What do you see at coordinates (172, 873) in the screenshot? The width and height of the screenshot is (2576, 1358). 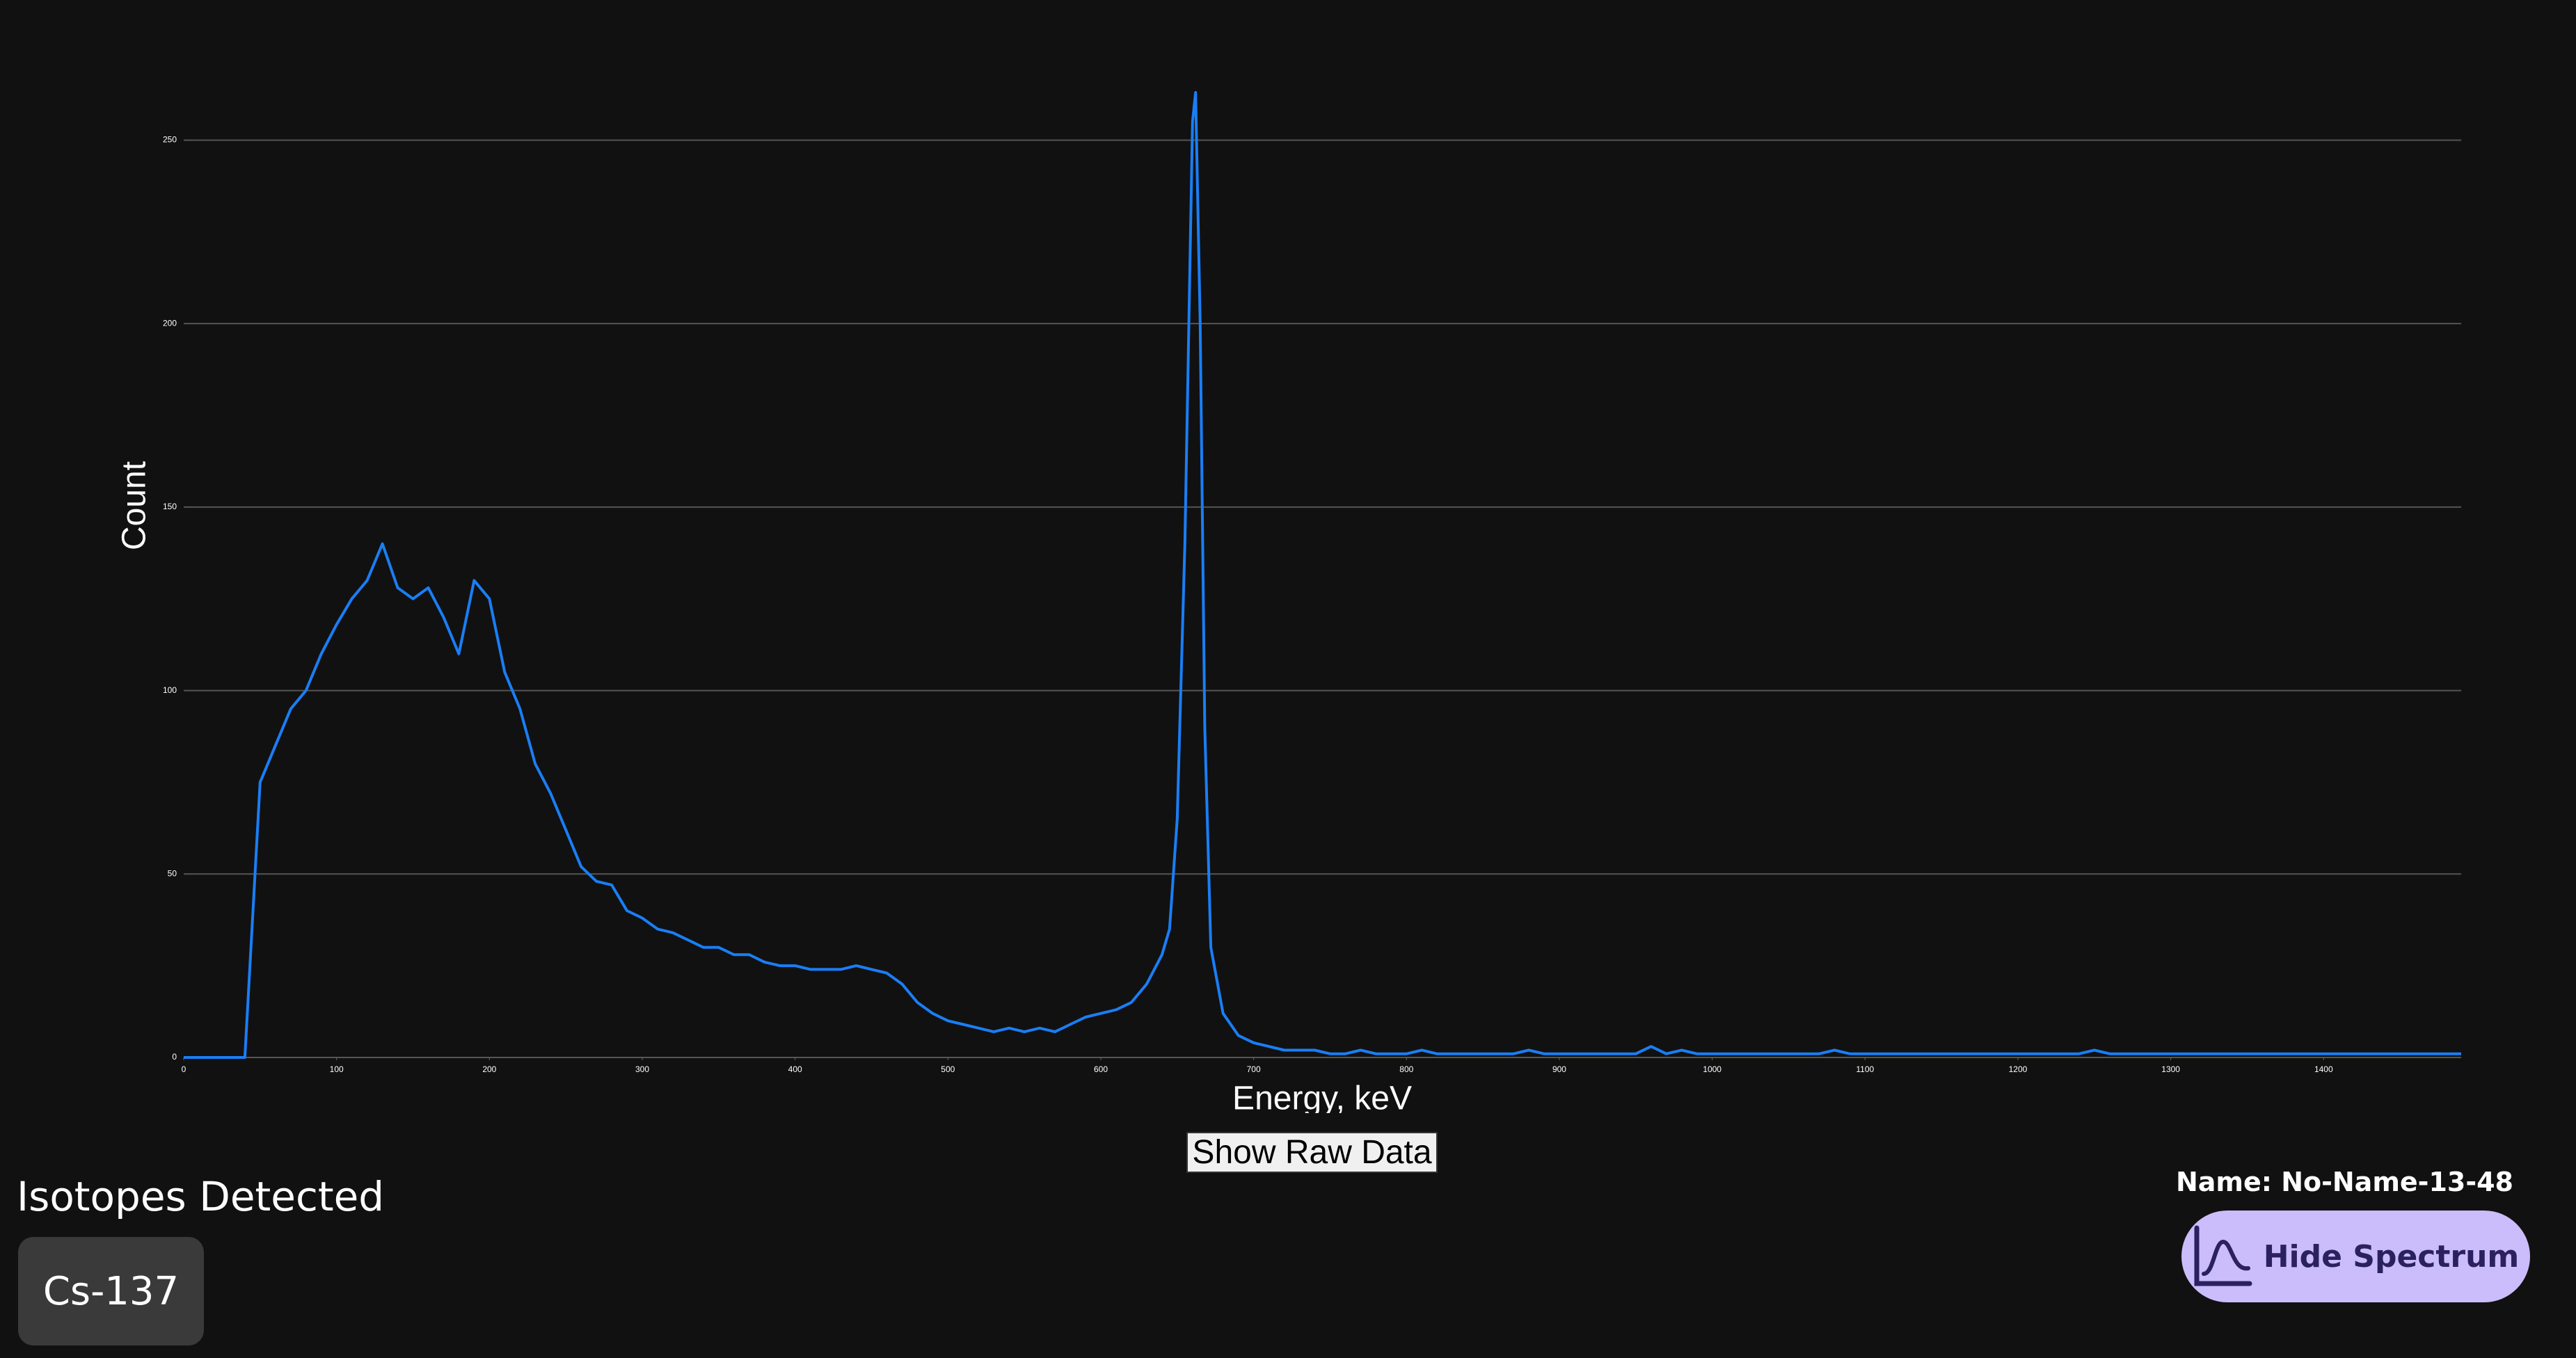 I see `y-tick-label: 50` at bounding box center [172, 873].